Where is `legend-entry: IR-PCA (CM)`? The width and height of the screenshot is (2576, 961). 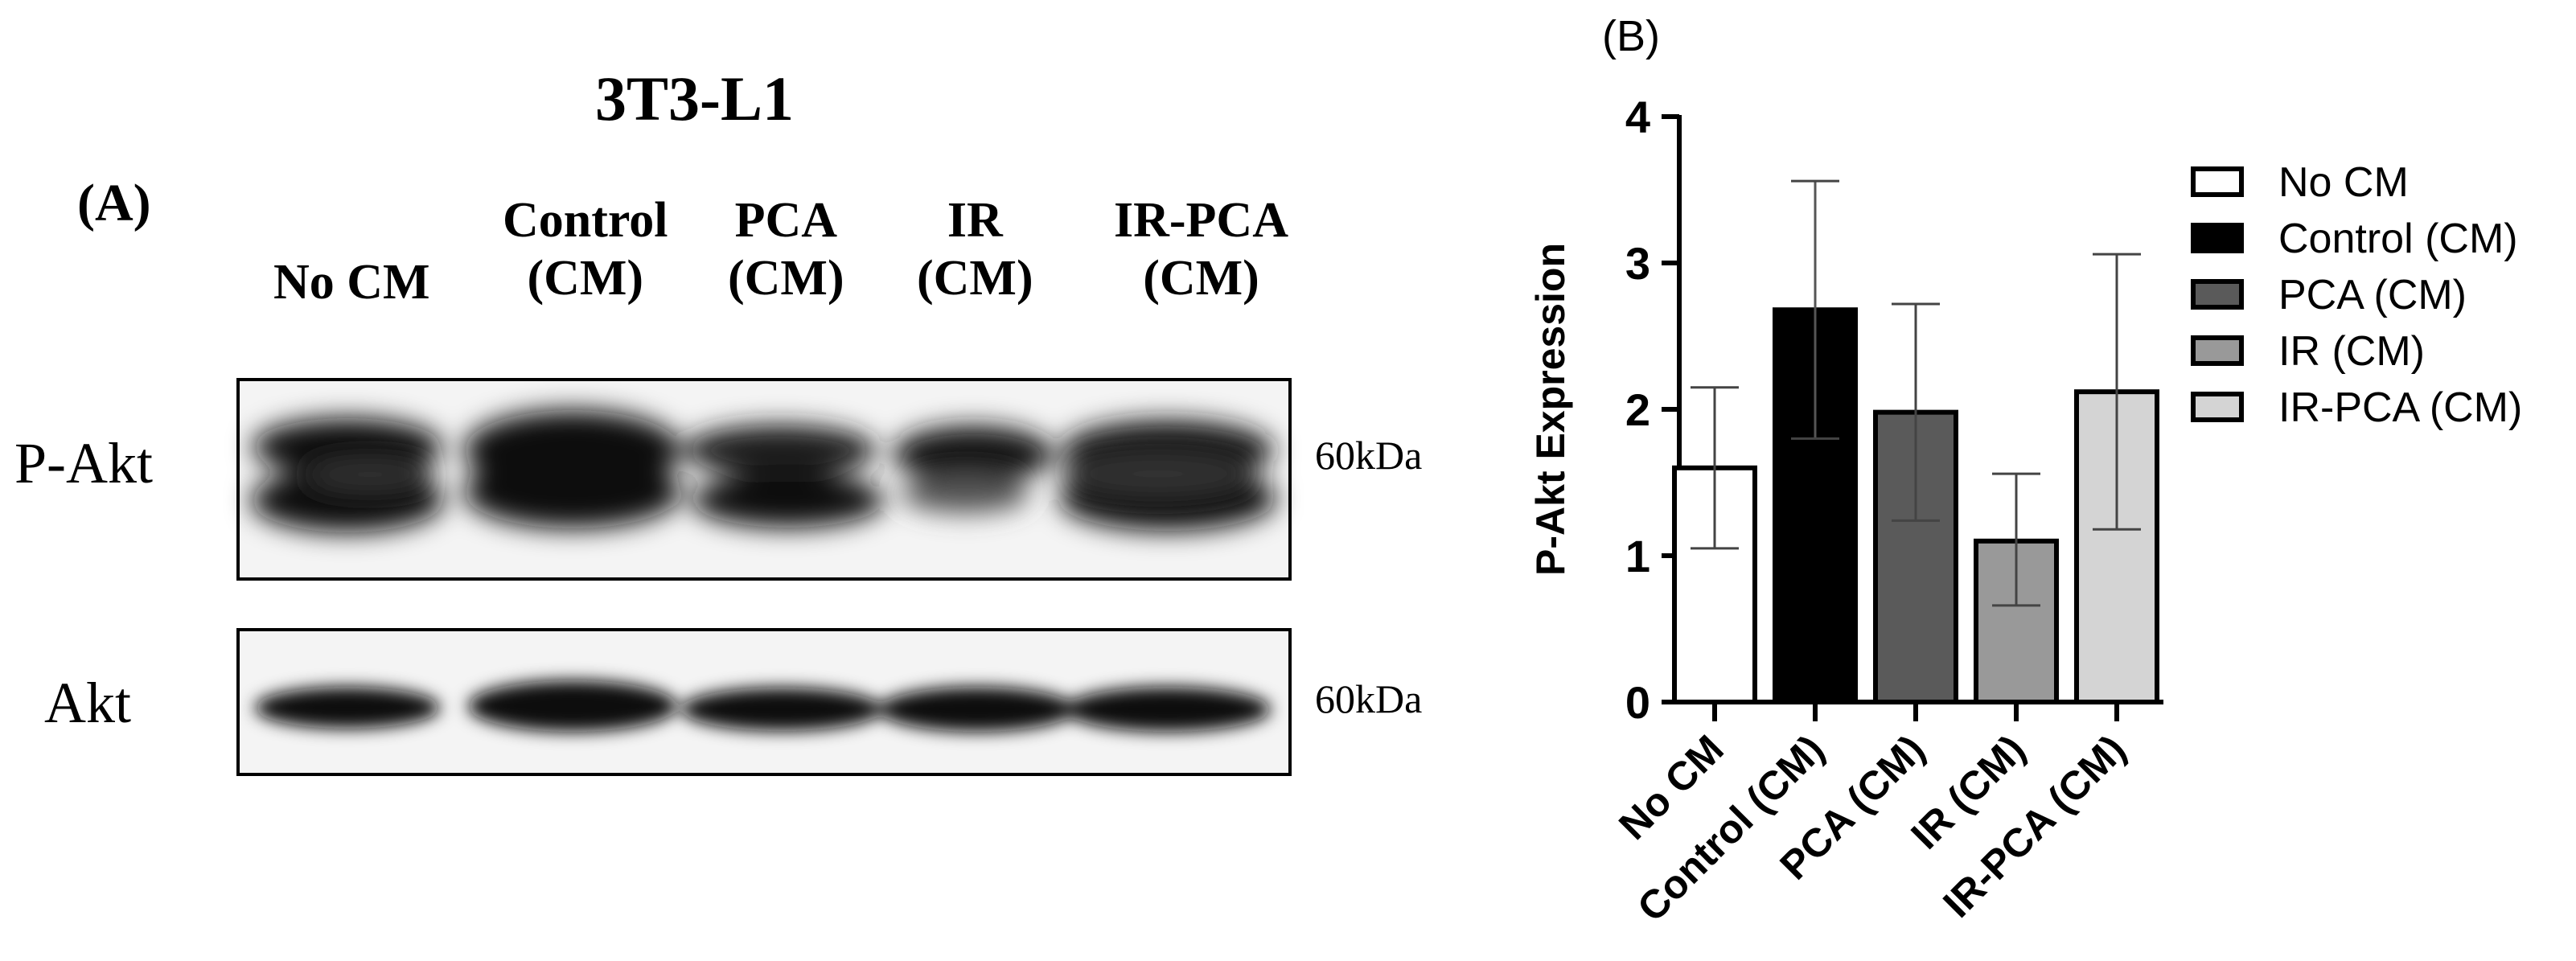 legend-entry: IR-PCA (CM) is located at coordinates (2400, 407).